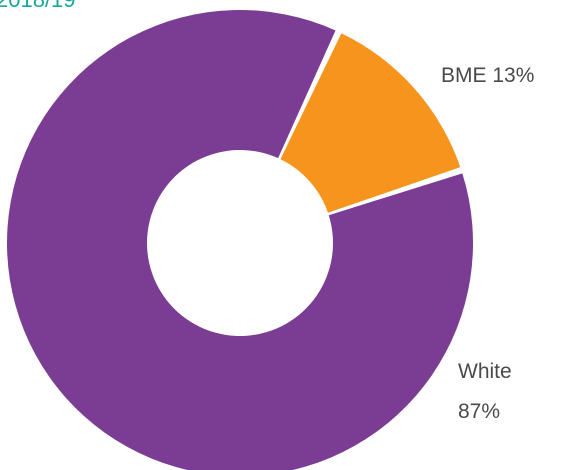  Describe the element at coordinates (487, 243) in the screenshot. I see `slice-labels: BME 13% White 87%` at that location.